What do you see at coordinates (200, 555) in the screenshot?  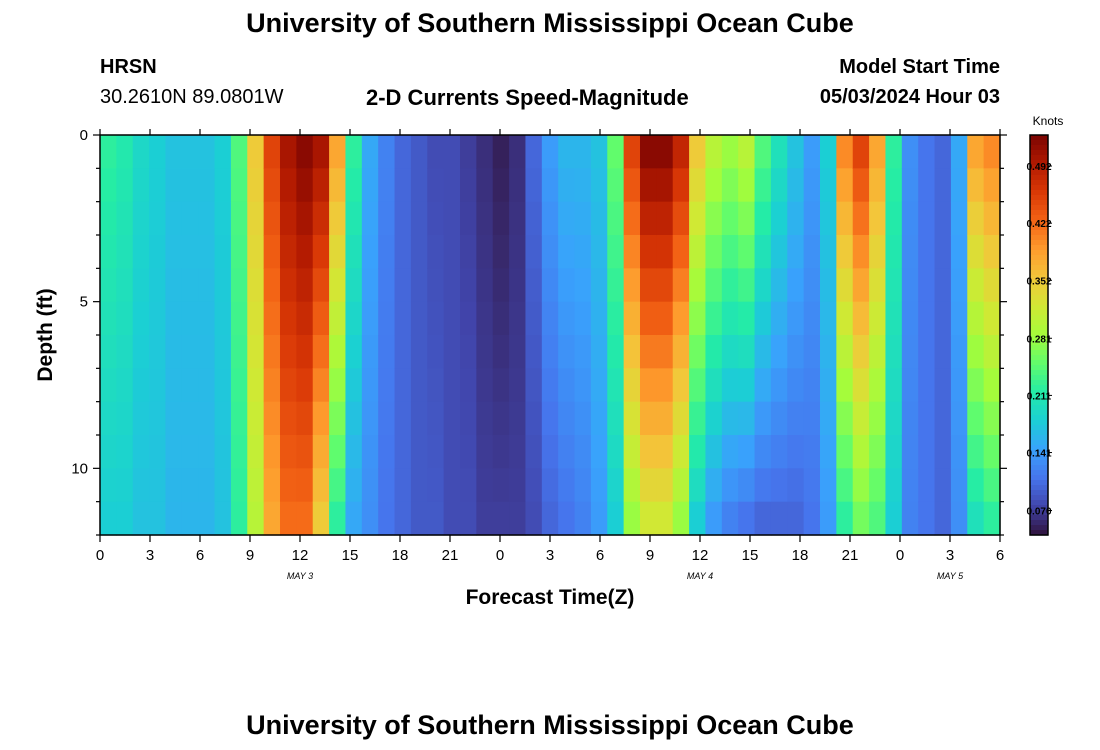 I see `x-tick-label: 6` at bounding box center [200, 555].